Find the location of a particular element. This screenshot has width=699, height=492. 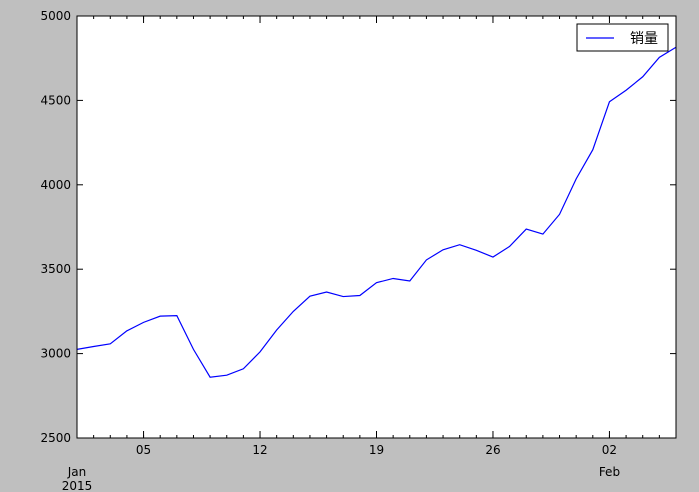

y-tick-label: 3000 is located at coordinates (55, 354).